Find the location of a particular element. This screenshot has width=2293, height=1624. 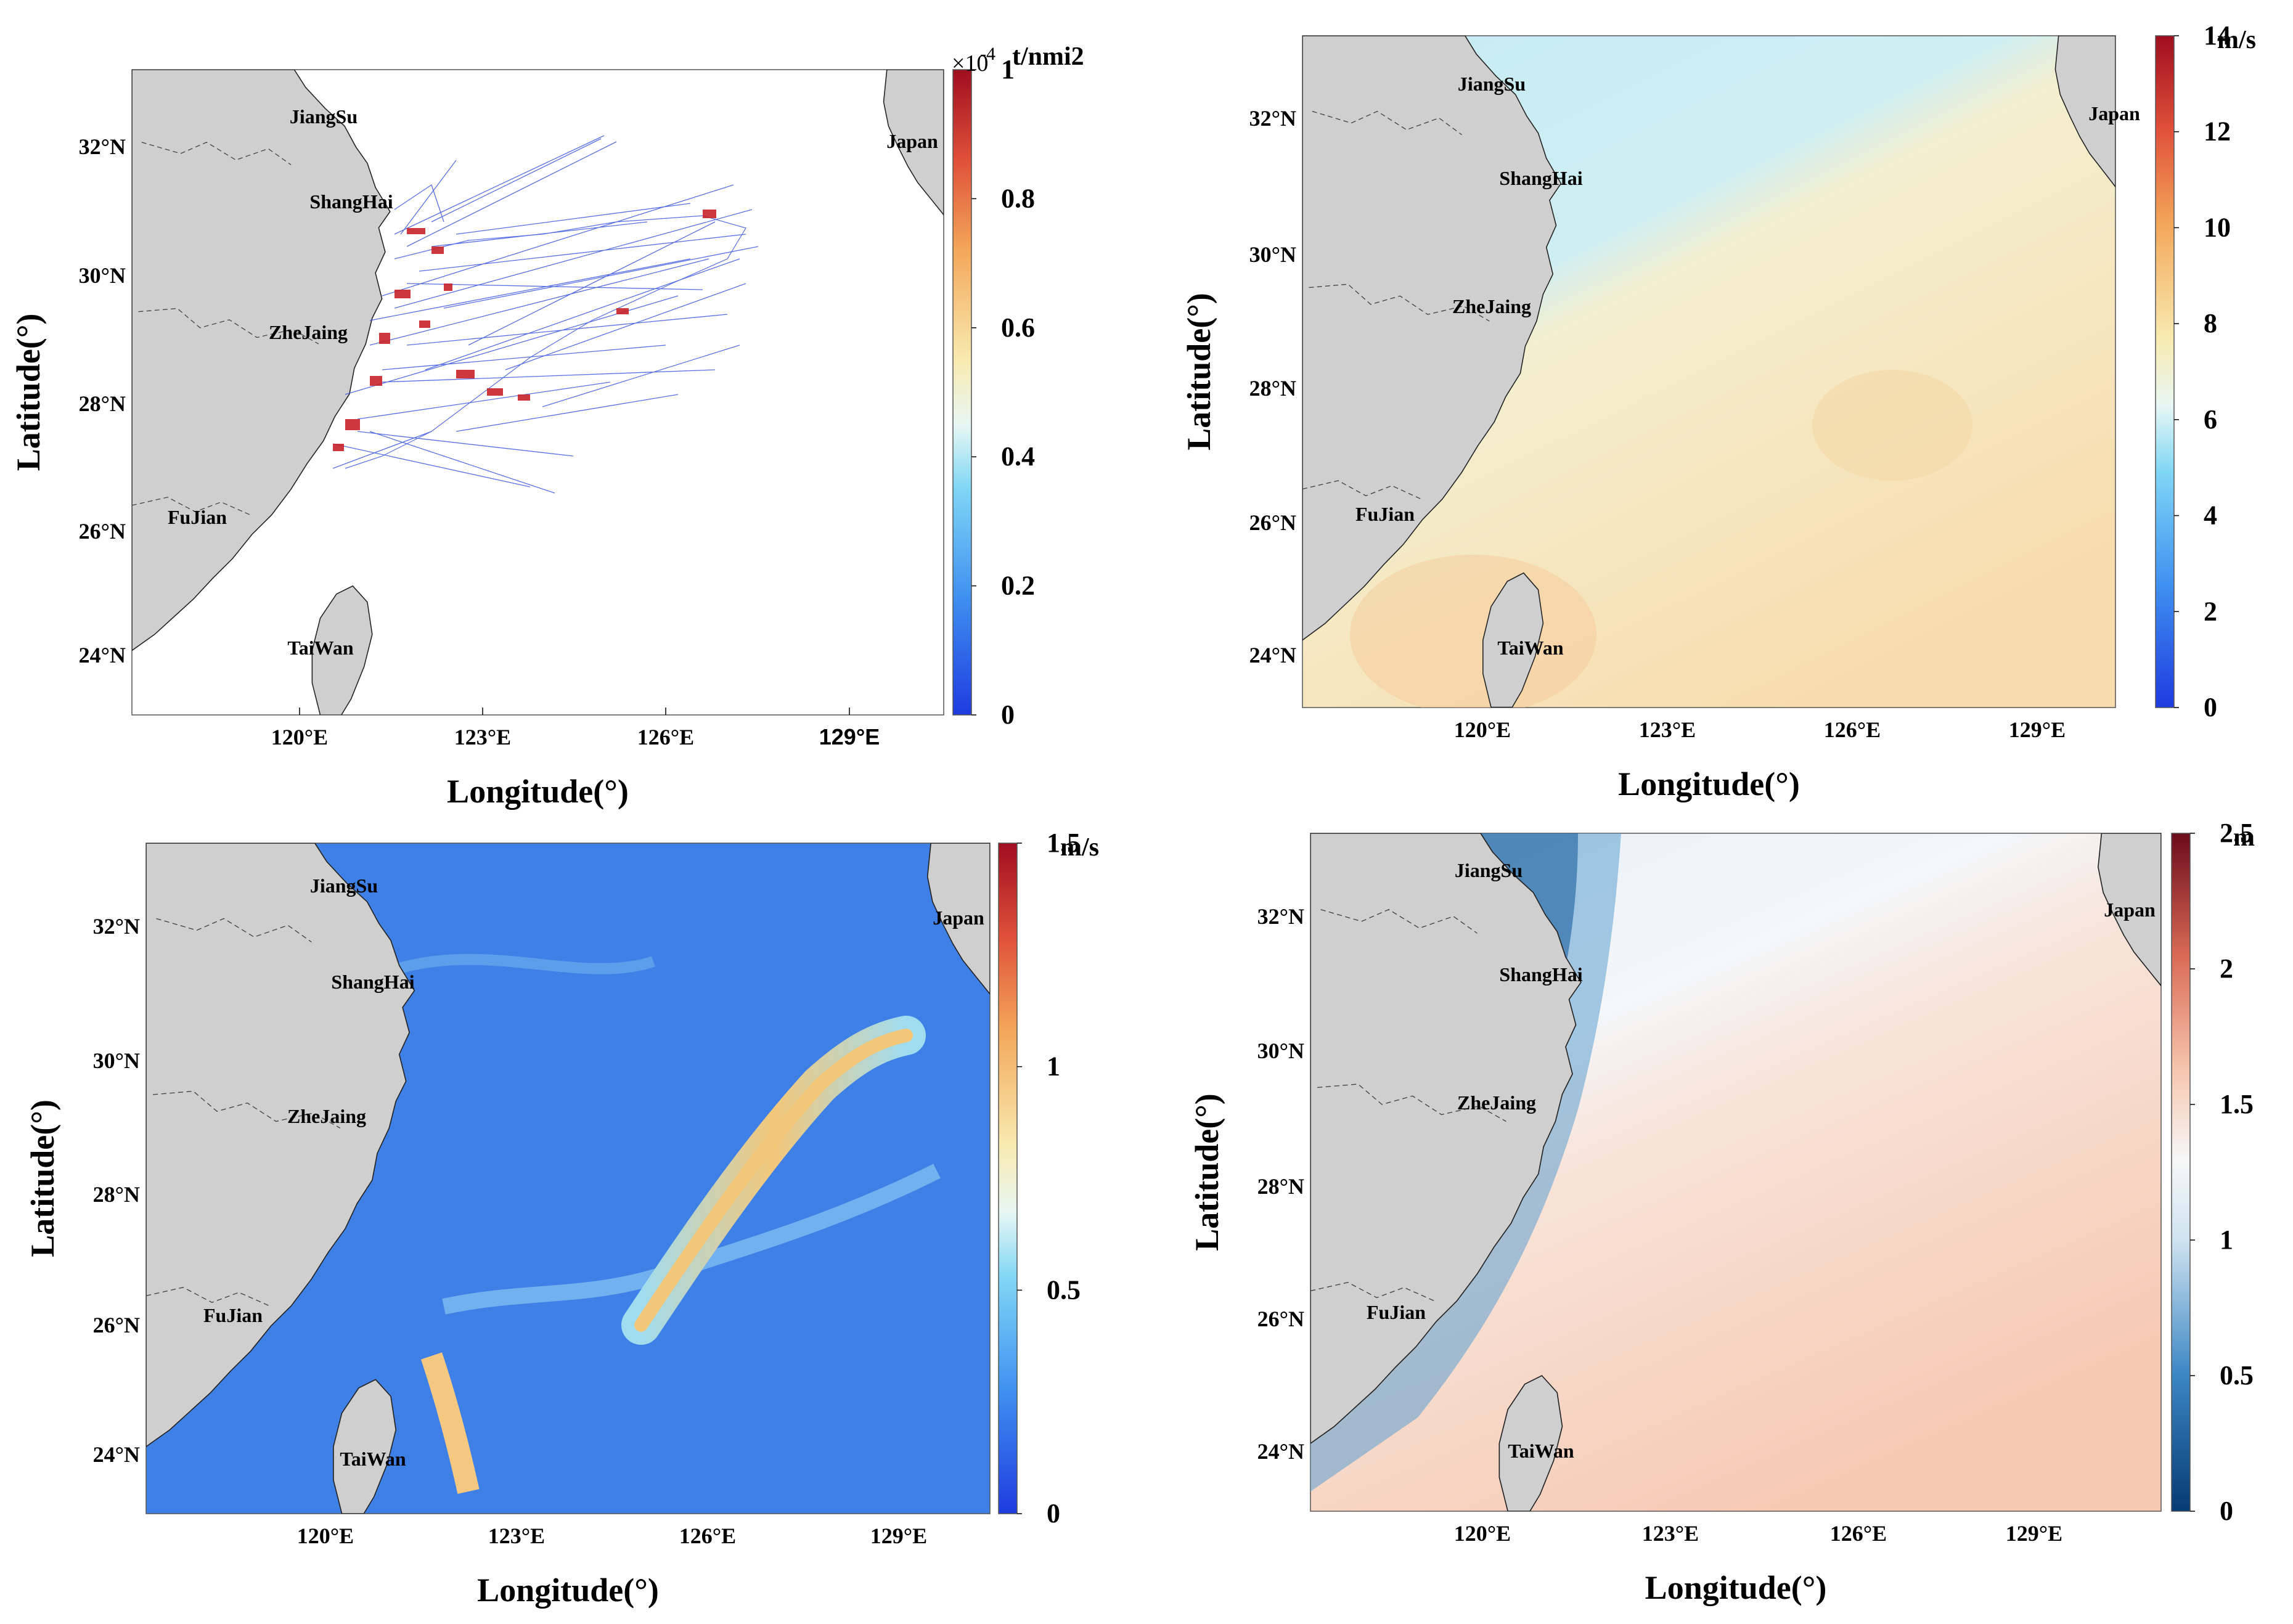

axis-ticks-a is located at coordinates (575, 711).